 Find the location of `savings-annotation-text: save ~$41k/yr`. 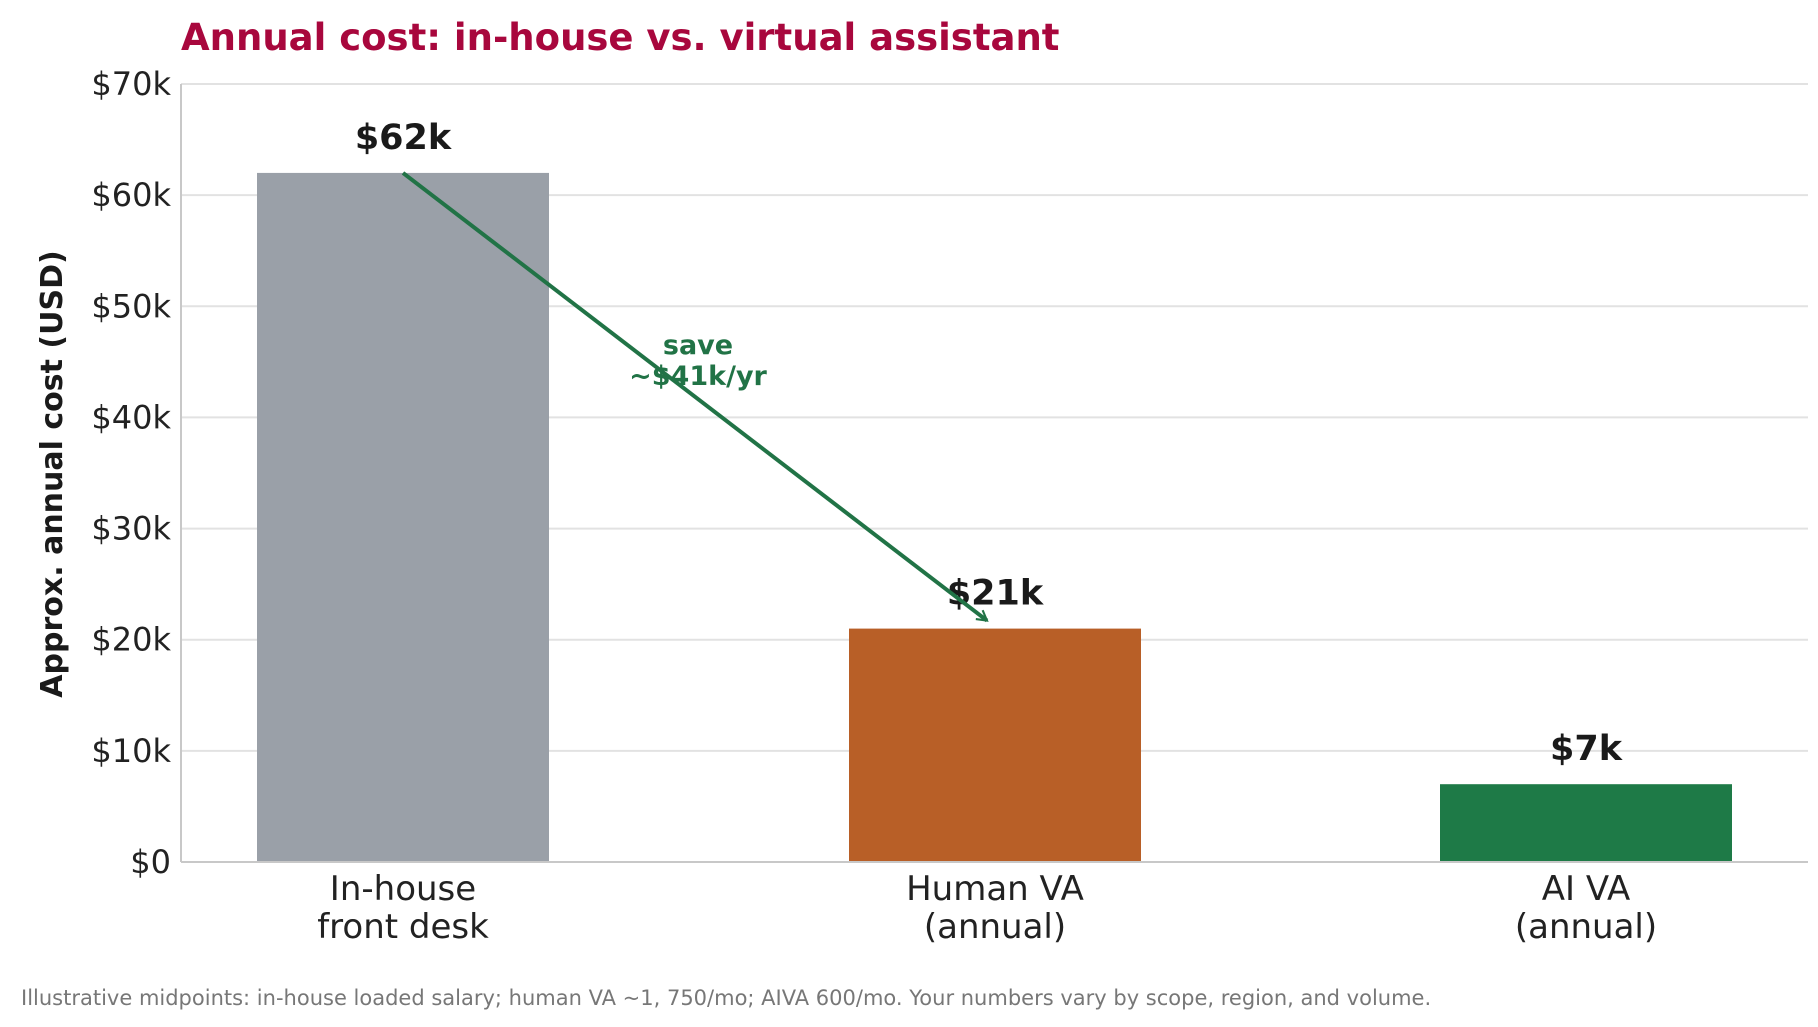

savings-annotation-text: save ~$41k/yr is located at coordinates (698, 361).